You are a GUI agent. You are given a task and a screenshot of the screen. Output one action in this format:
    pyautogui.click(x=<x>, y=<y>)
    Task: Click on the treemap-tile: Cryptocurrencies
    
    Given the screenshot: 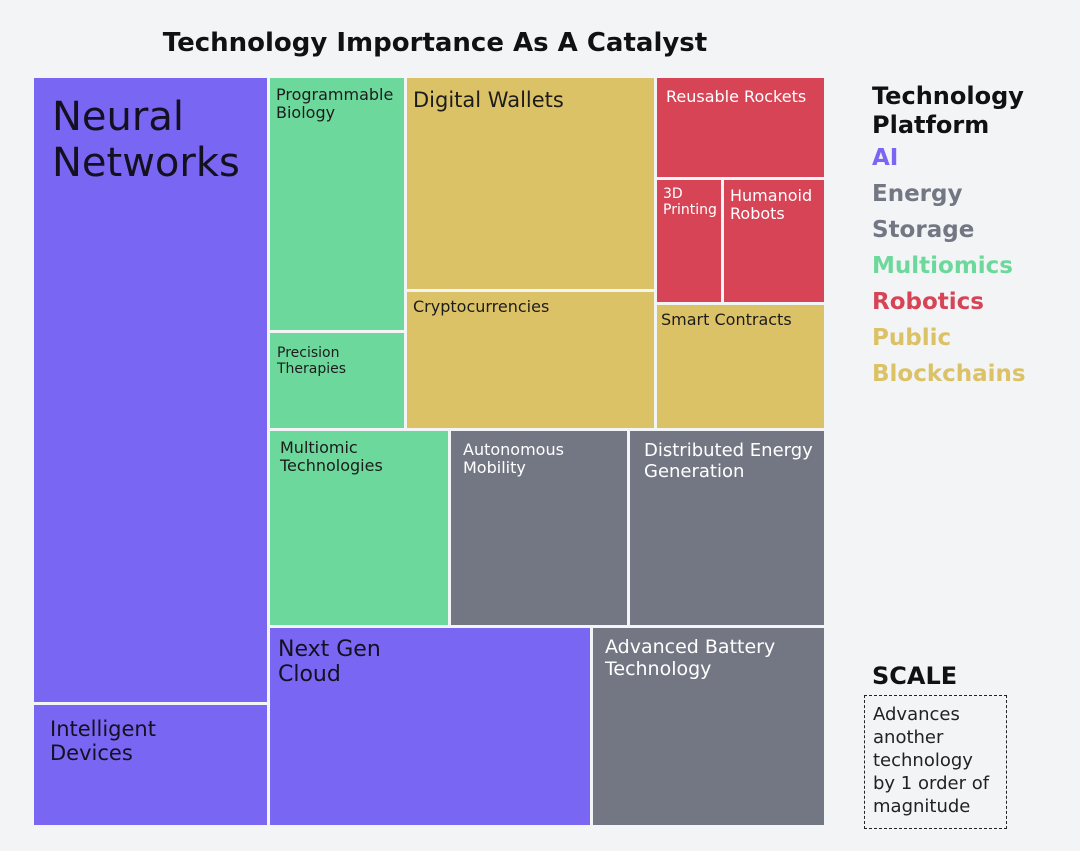 What is the action you would take?
    pyautogui.click(x=532, y=361)
    